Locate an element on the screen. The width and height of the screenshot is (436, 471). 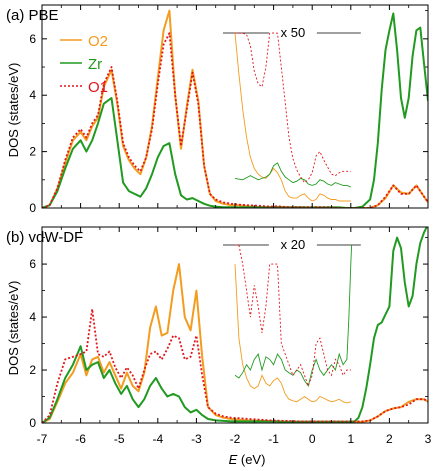
panel-label-pbe: (a) PBE is located at coordinates (32, 15).